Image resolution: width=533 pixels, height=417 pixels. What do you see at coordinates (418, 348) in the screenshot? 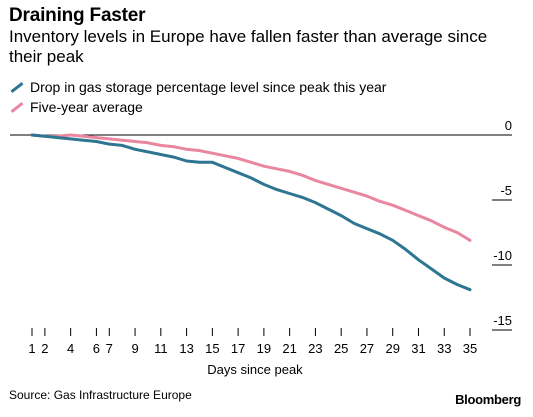
I see `x-tick-label-16: 31` at bounding box center [418, 348].